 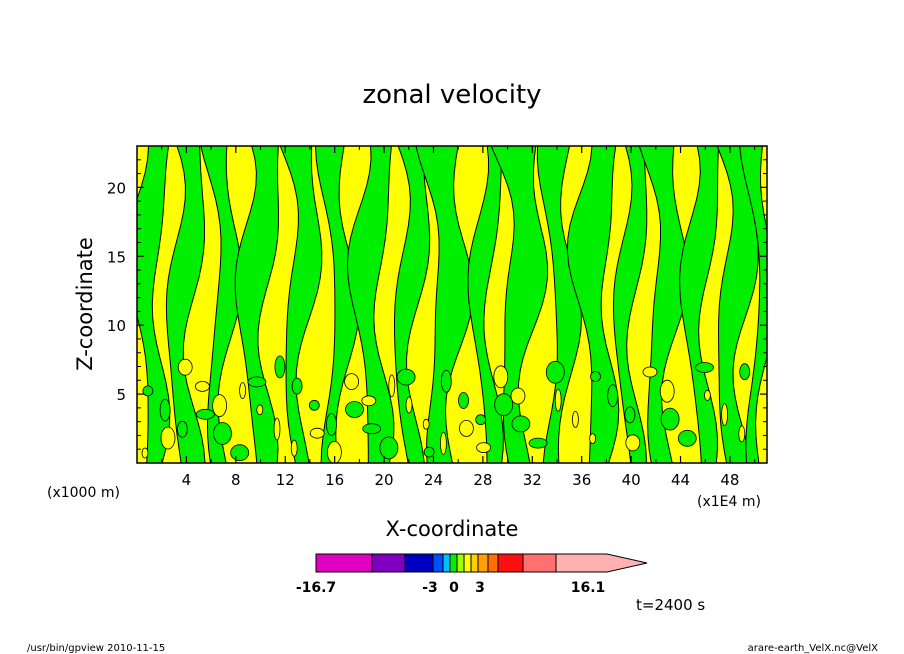 I want to click on y-tick-label: 15, so click(x=116, y=257).